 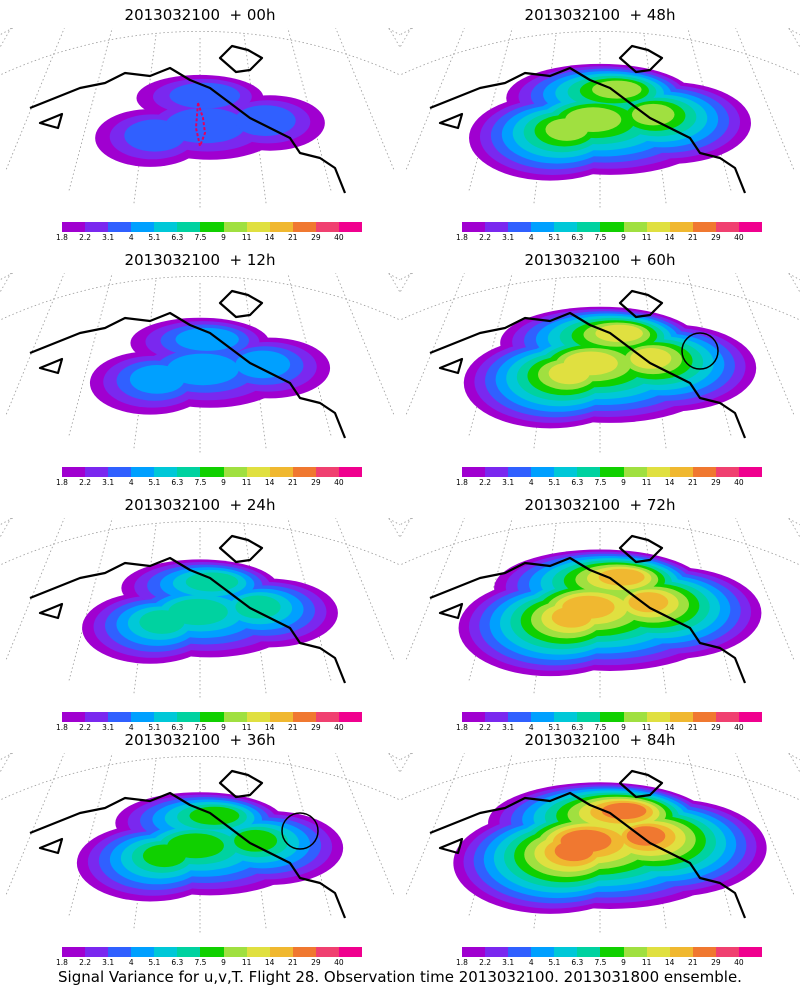 What do you see at coordinates (200, 260) in the screenshot?
I see `panel-title: 2013032100 + 12h` at bounding box center [200, 260].